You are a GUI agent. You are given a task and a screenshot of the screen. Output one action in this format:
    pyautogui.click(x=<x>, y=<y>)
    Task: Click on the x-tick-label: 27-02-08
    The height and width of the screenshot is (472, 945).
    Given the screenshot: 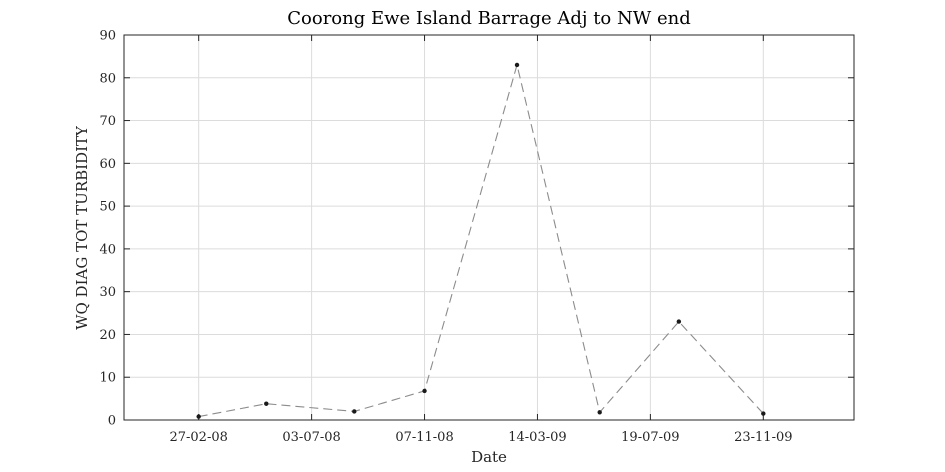 What is the action you would take?
    pyautogui.click(x=198, y=437)
    